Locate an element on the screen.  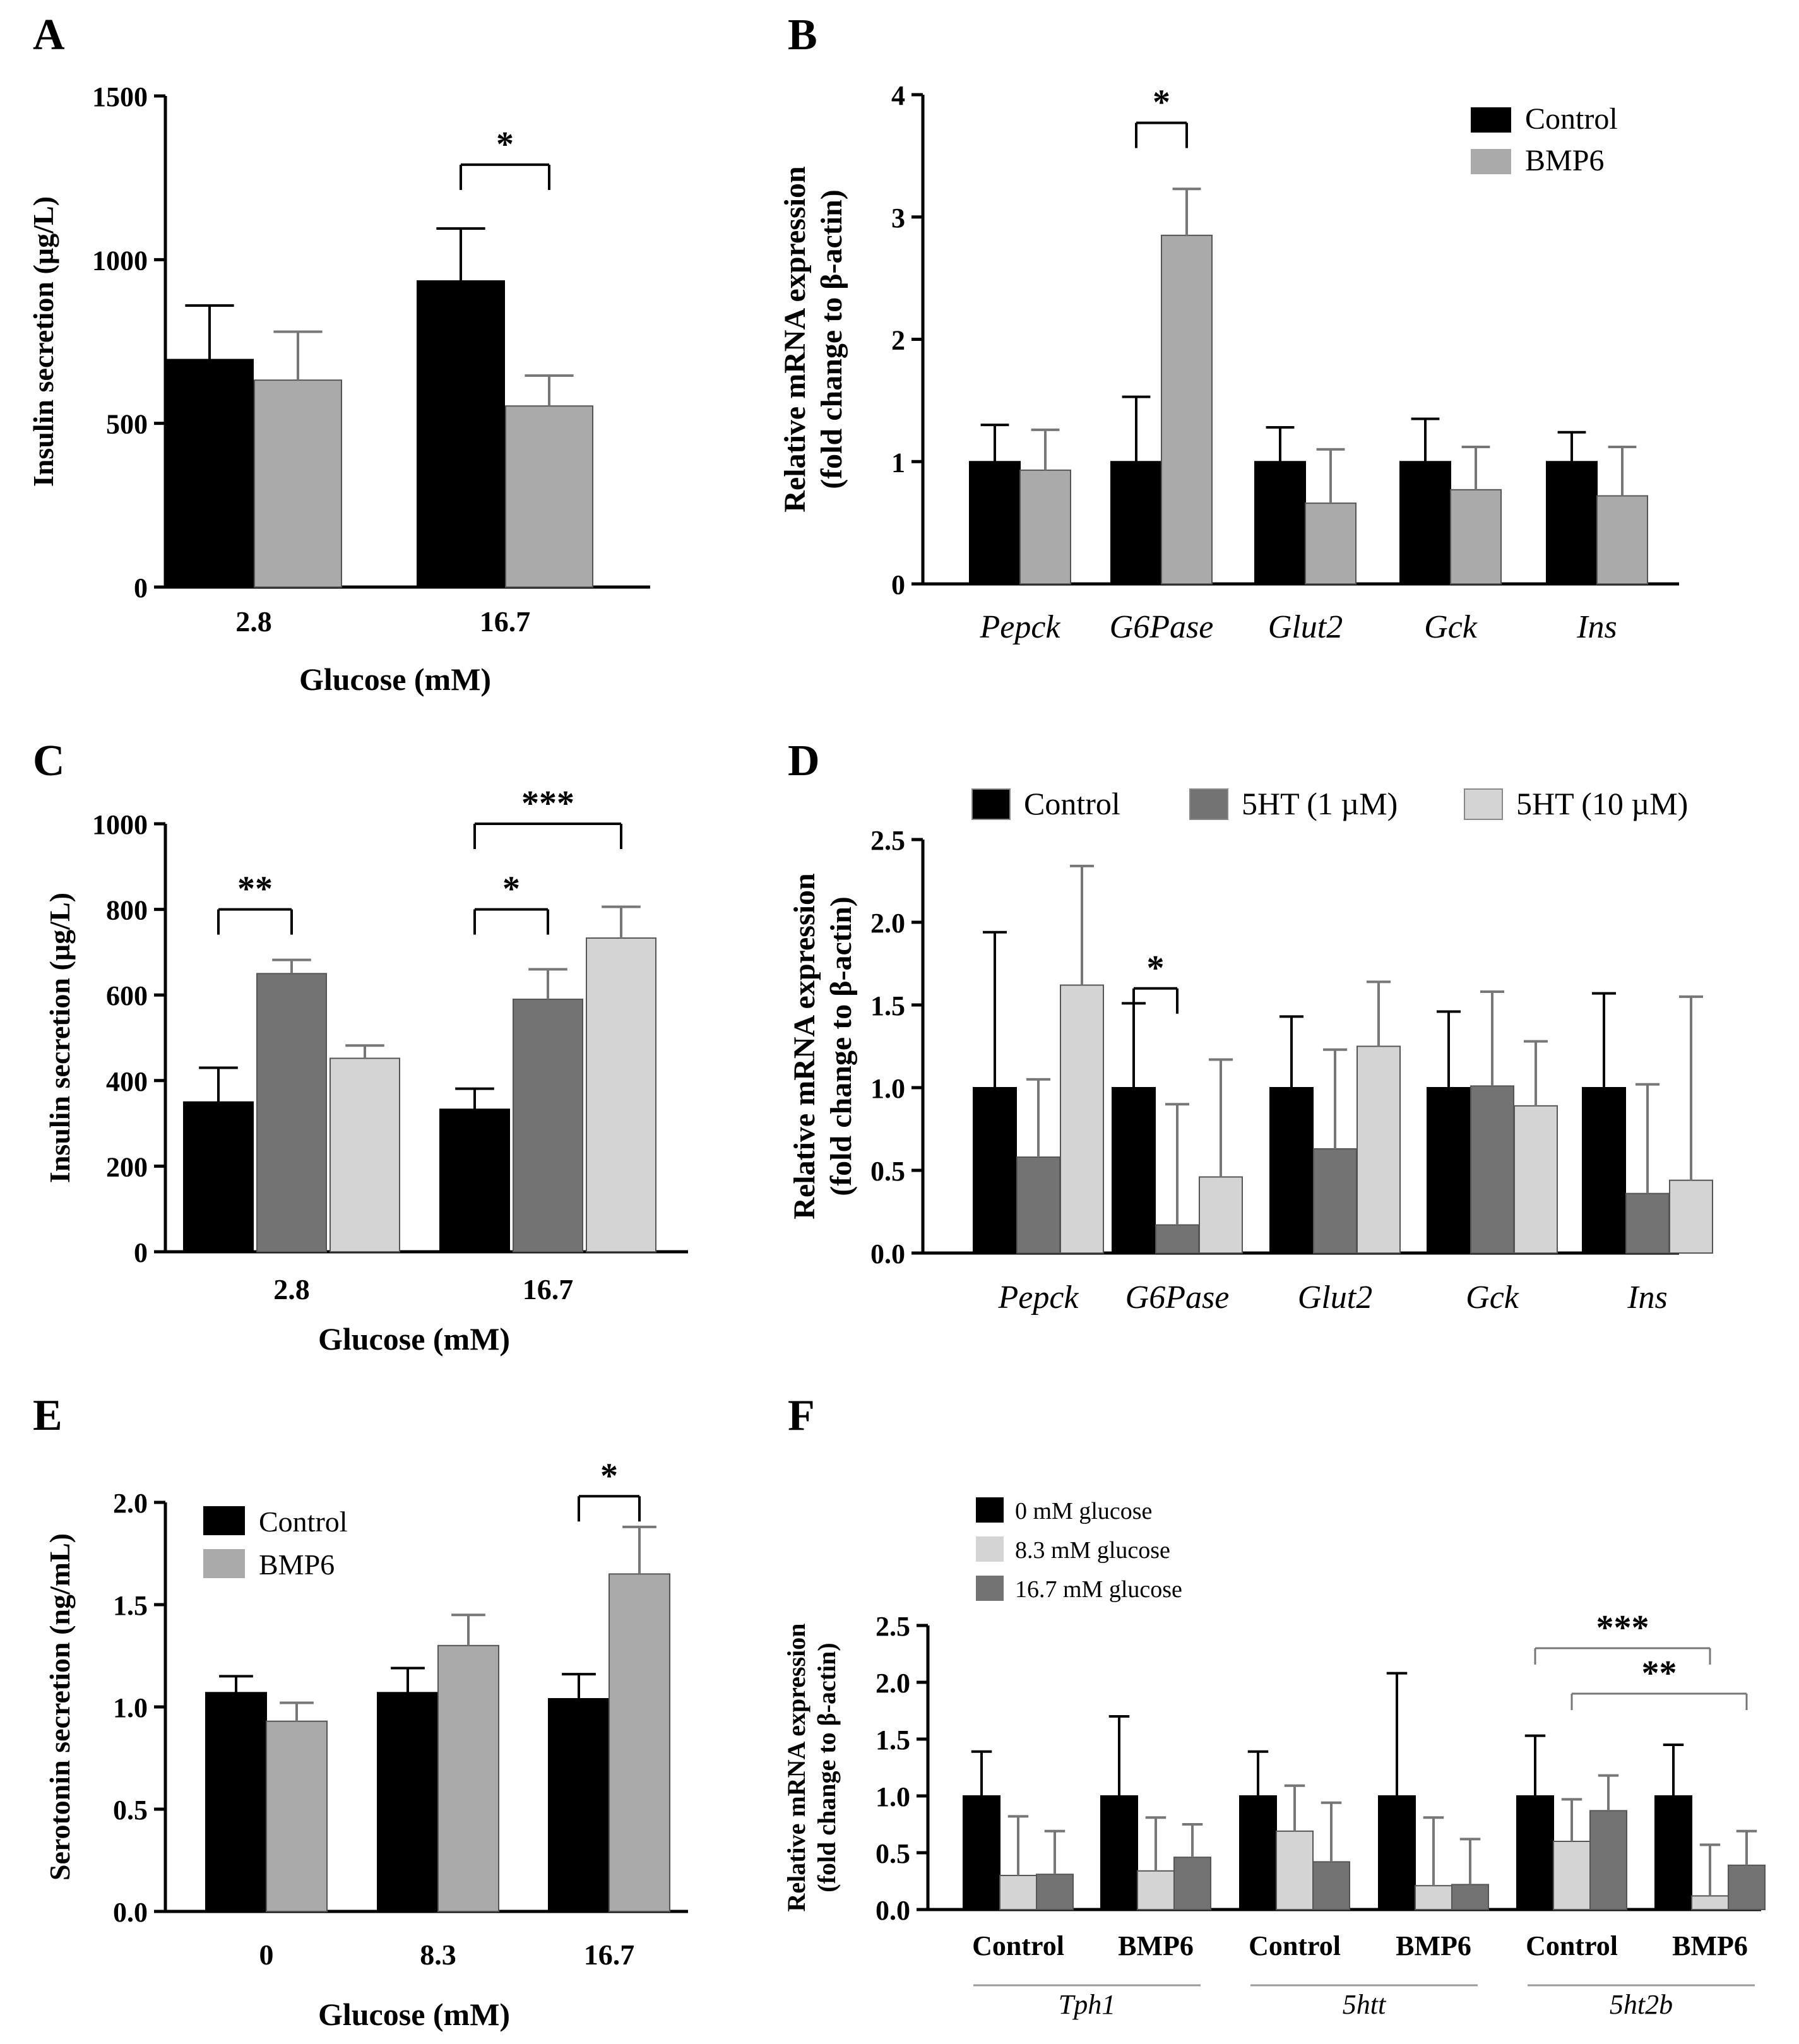
legend-label: 5HT (1 µM) is located at coordinates (1320, 803).